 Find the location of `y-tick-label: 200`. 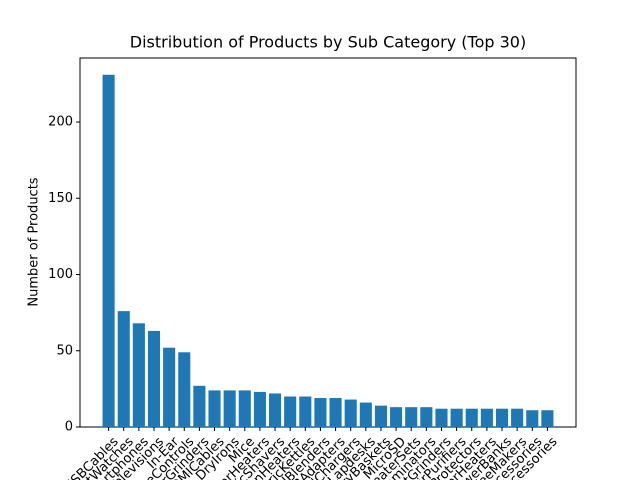

y-tick-label: 200 is located at coordinates (60, 122).